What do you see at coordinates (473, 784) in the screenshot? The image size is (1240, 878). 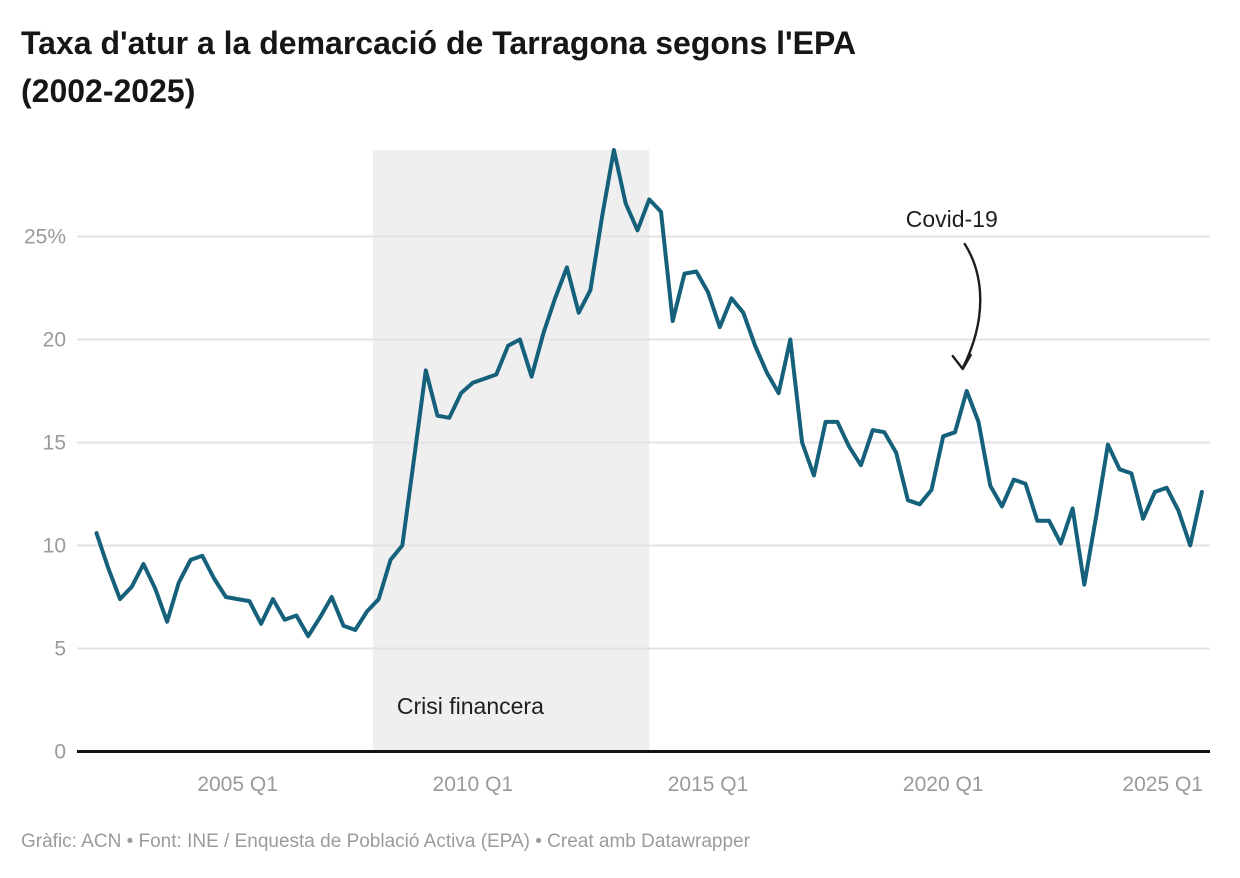 I see `x-axis-tick-label: 2010 Q1` at bounding box center [473, 784].